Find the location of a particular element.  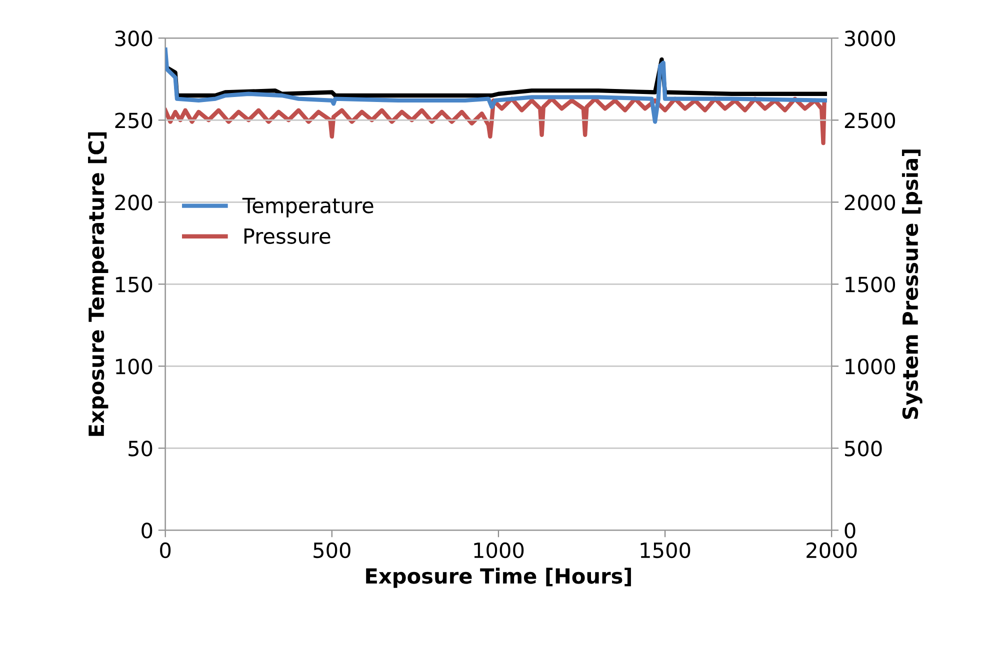

y2-tick-label: 1500 is located at coordinates (871, 284).